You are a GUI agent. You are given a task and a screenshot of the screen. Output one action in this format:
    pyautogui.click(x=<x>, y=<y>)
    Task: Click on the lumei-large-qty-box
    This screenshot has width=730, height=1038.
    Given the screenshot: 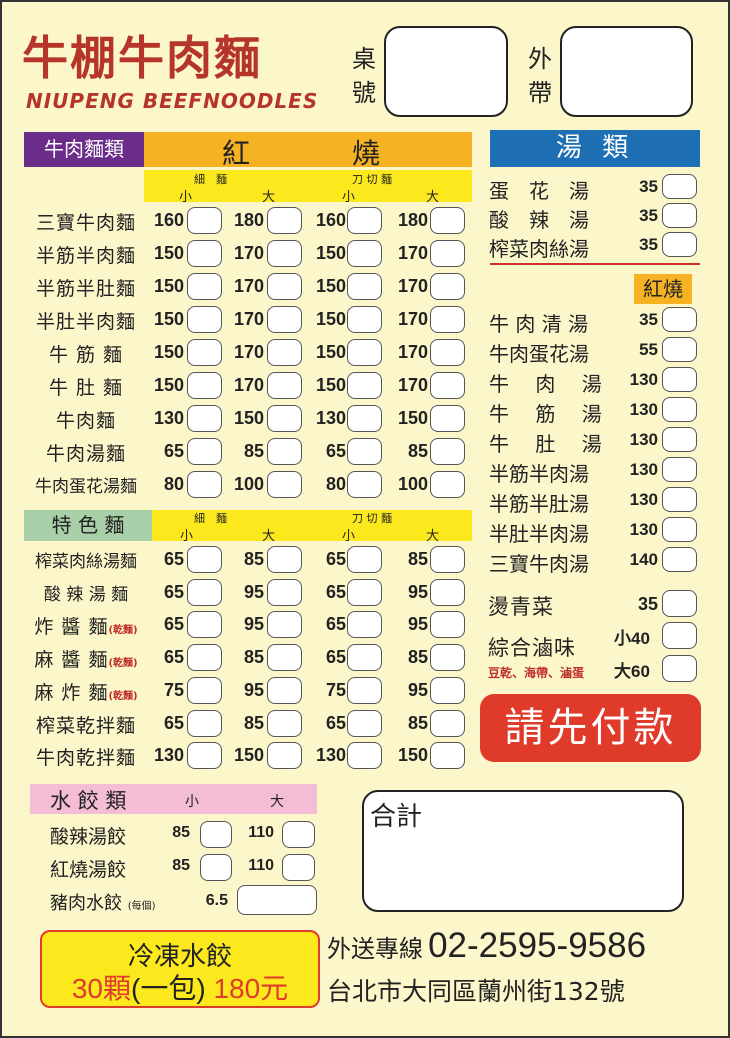 What is the action you would take?
    pyautogui.click(x=679, y=668)
    